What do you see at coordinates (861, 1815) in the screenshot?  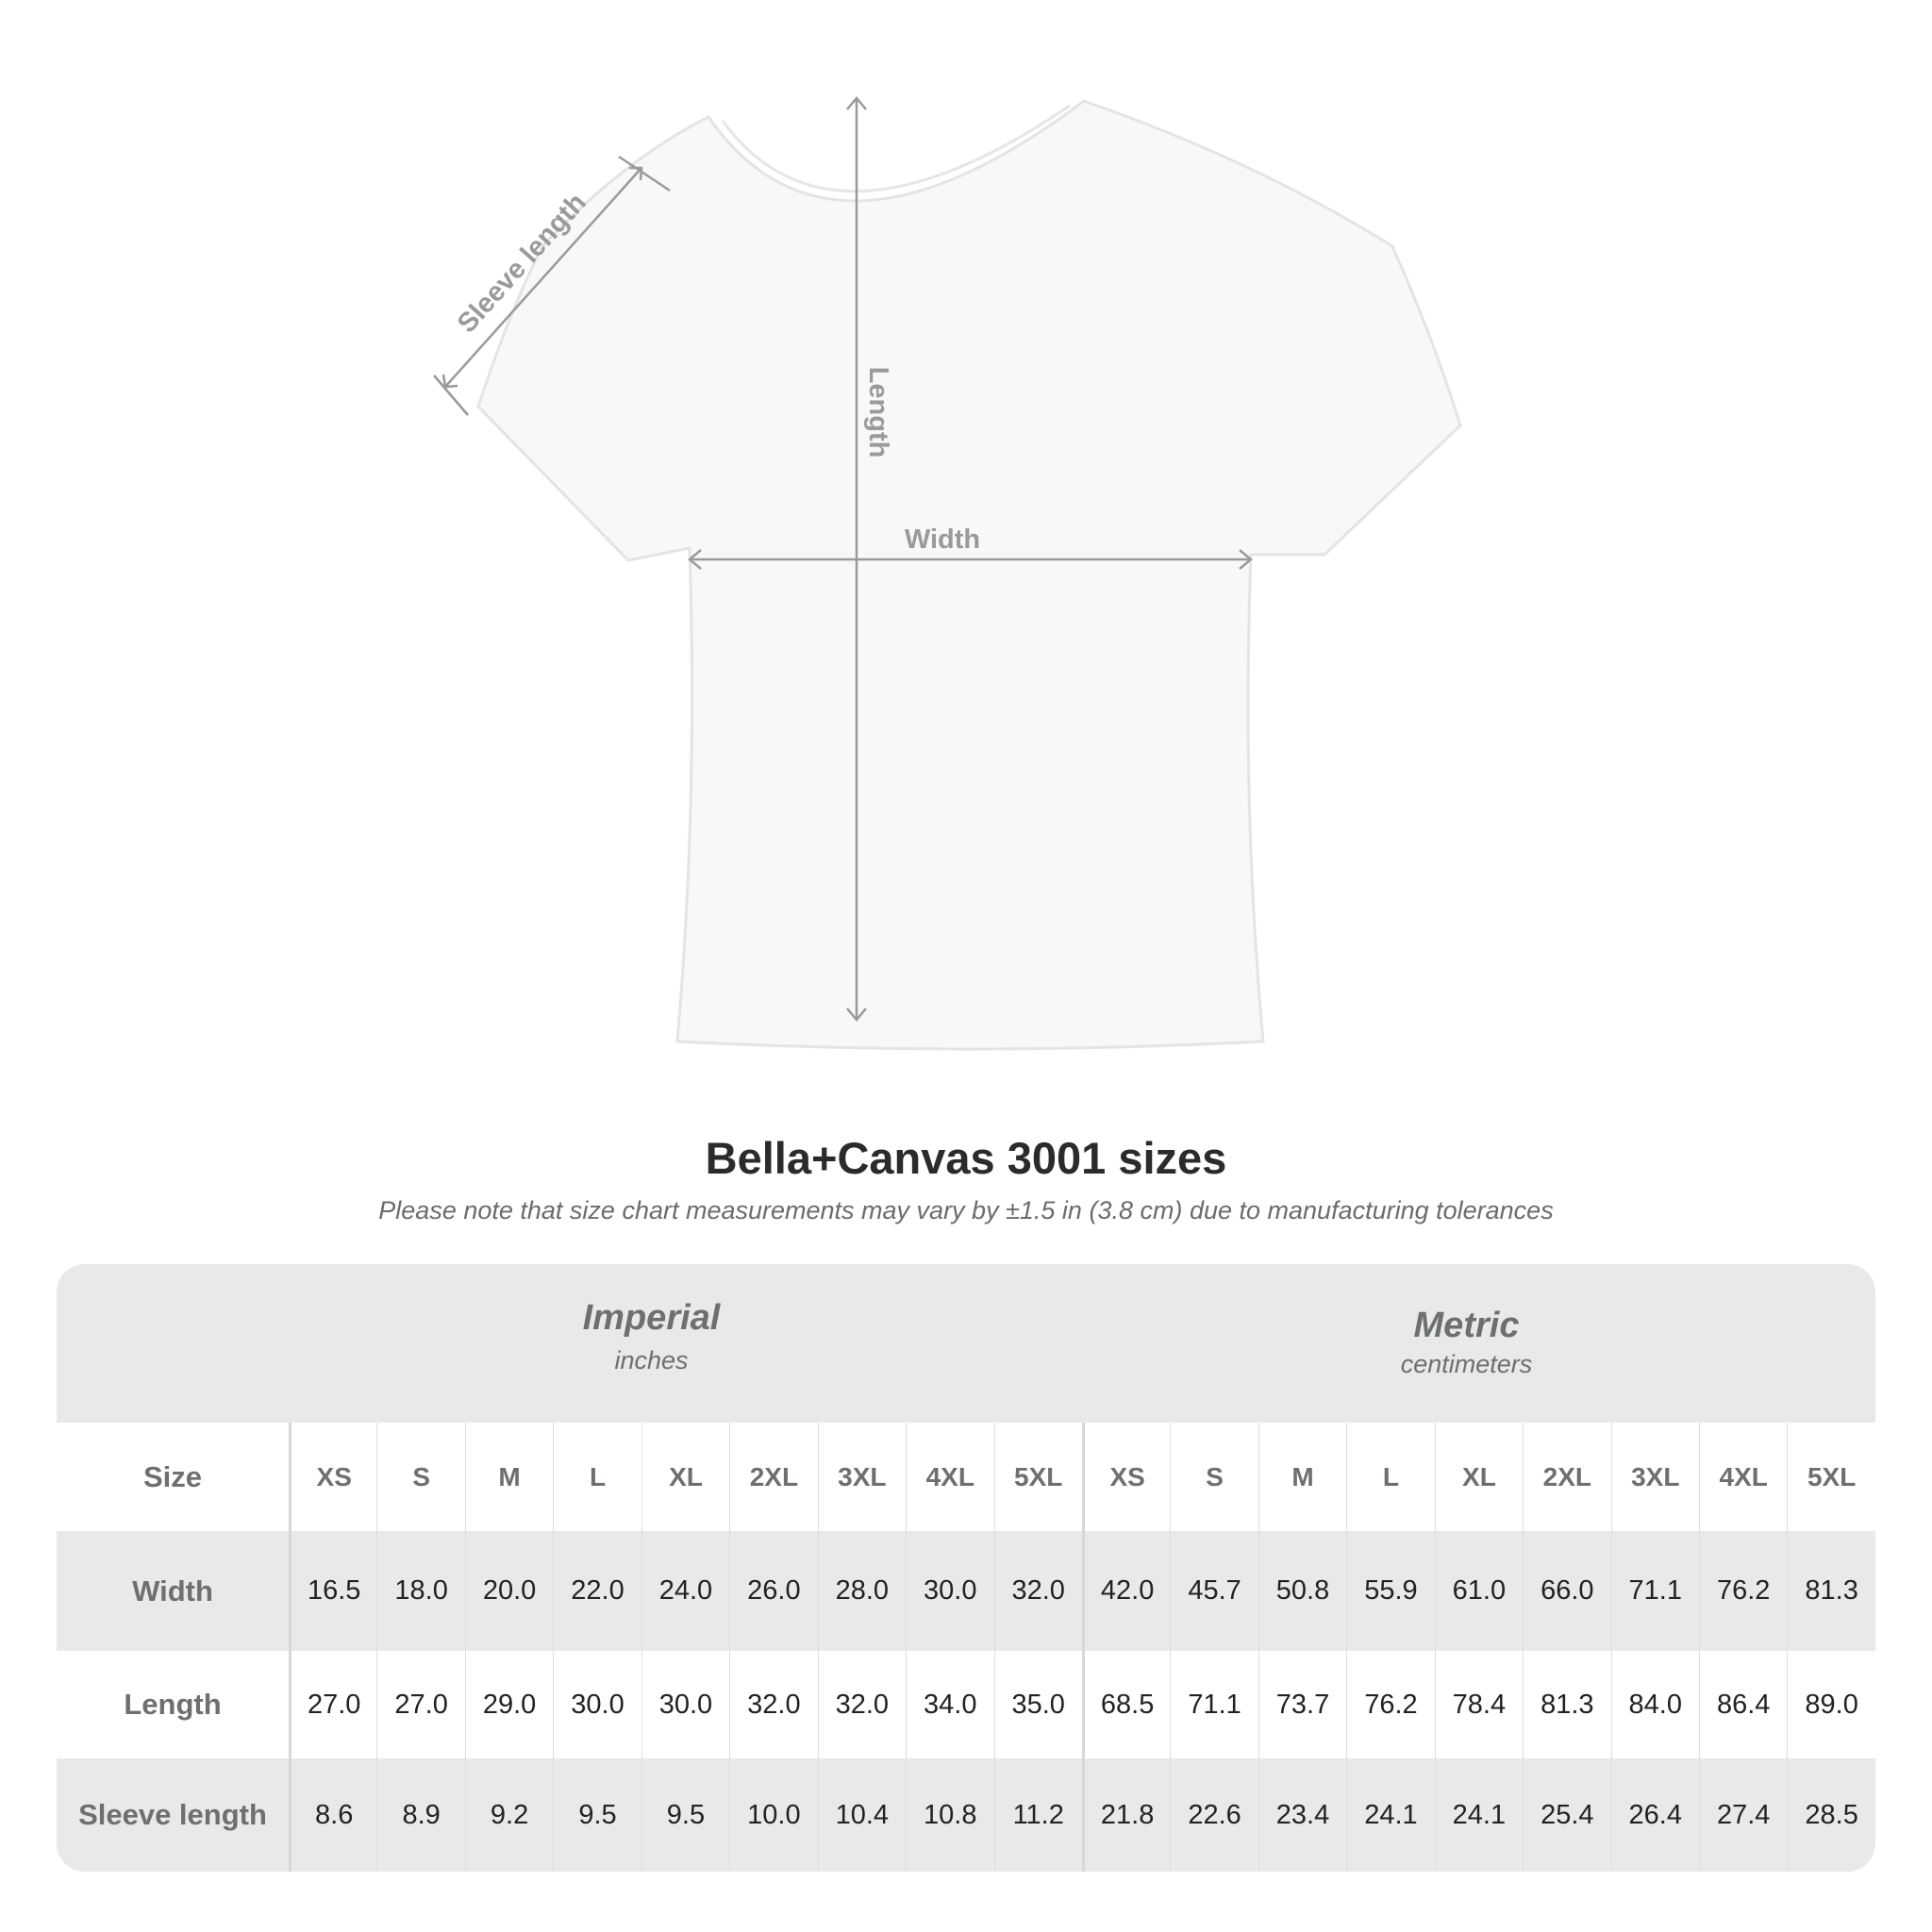 I see `imperial-value-cell: 10.4` at bounding box center [861, 1815].